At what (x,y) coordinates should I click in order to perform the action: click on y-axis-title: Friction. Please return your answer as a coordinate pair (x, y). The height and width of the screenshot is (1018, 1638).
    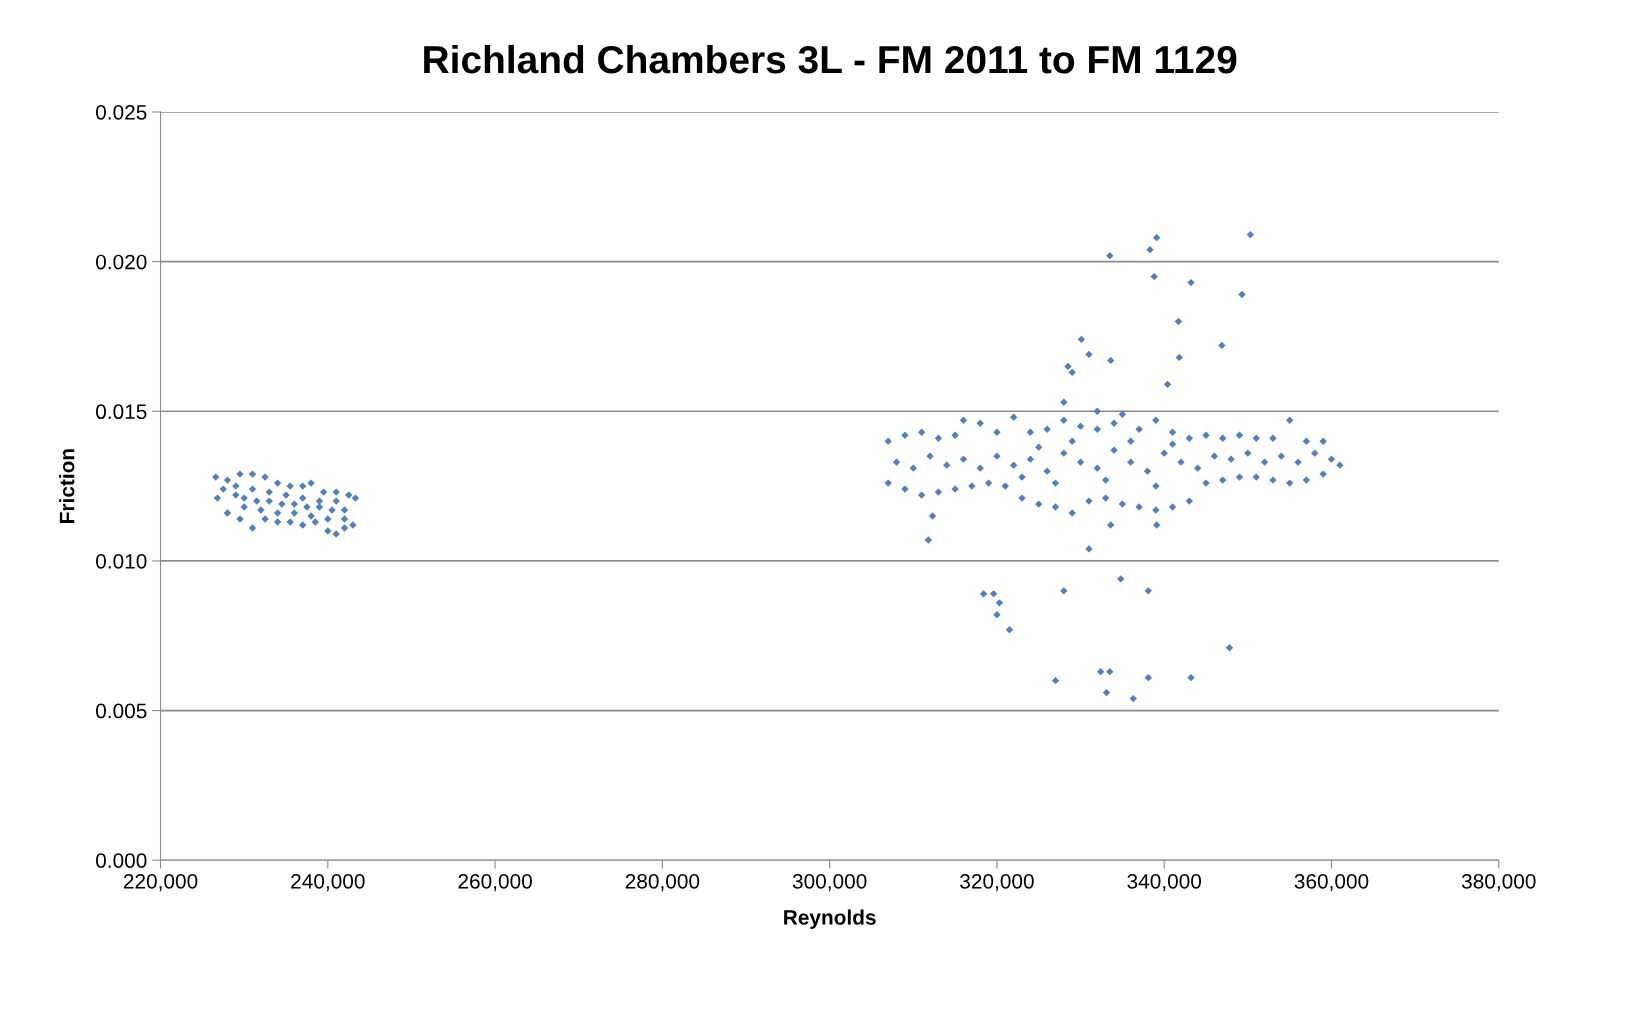
    Looking at the image, I should click on (67, 486).